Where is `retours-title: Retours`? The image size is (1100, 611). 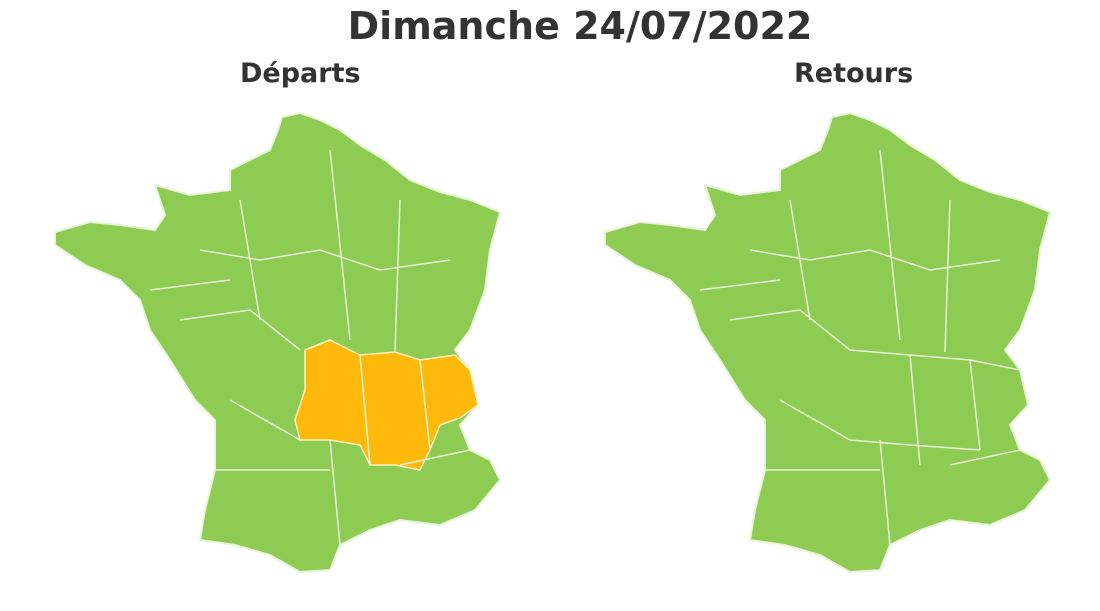 retours-title: Retours is located at coordinates (854, 73).